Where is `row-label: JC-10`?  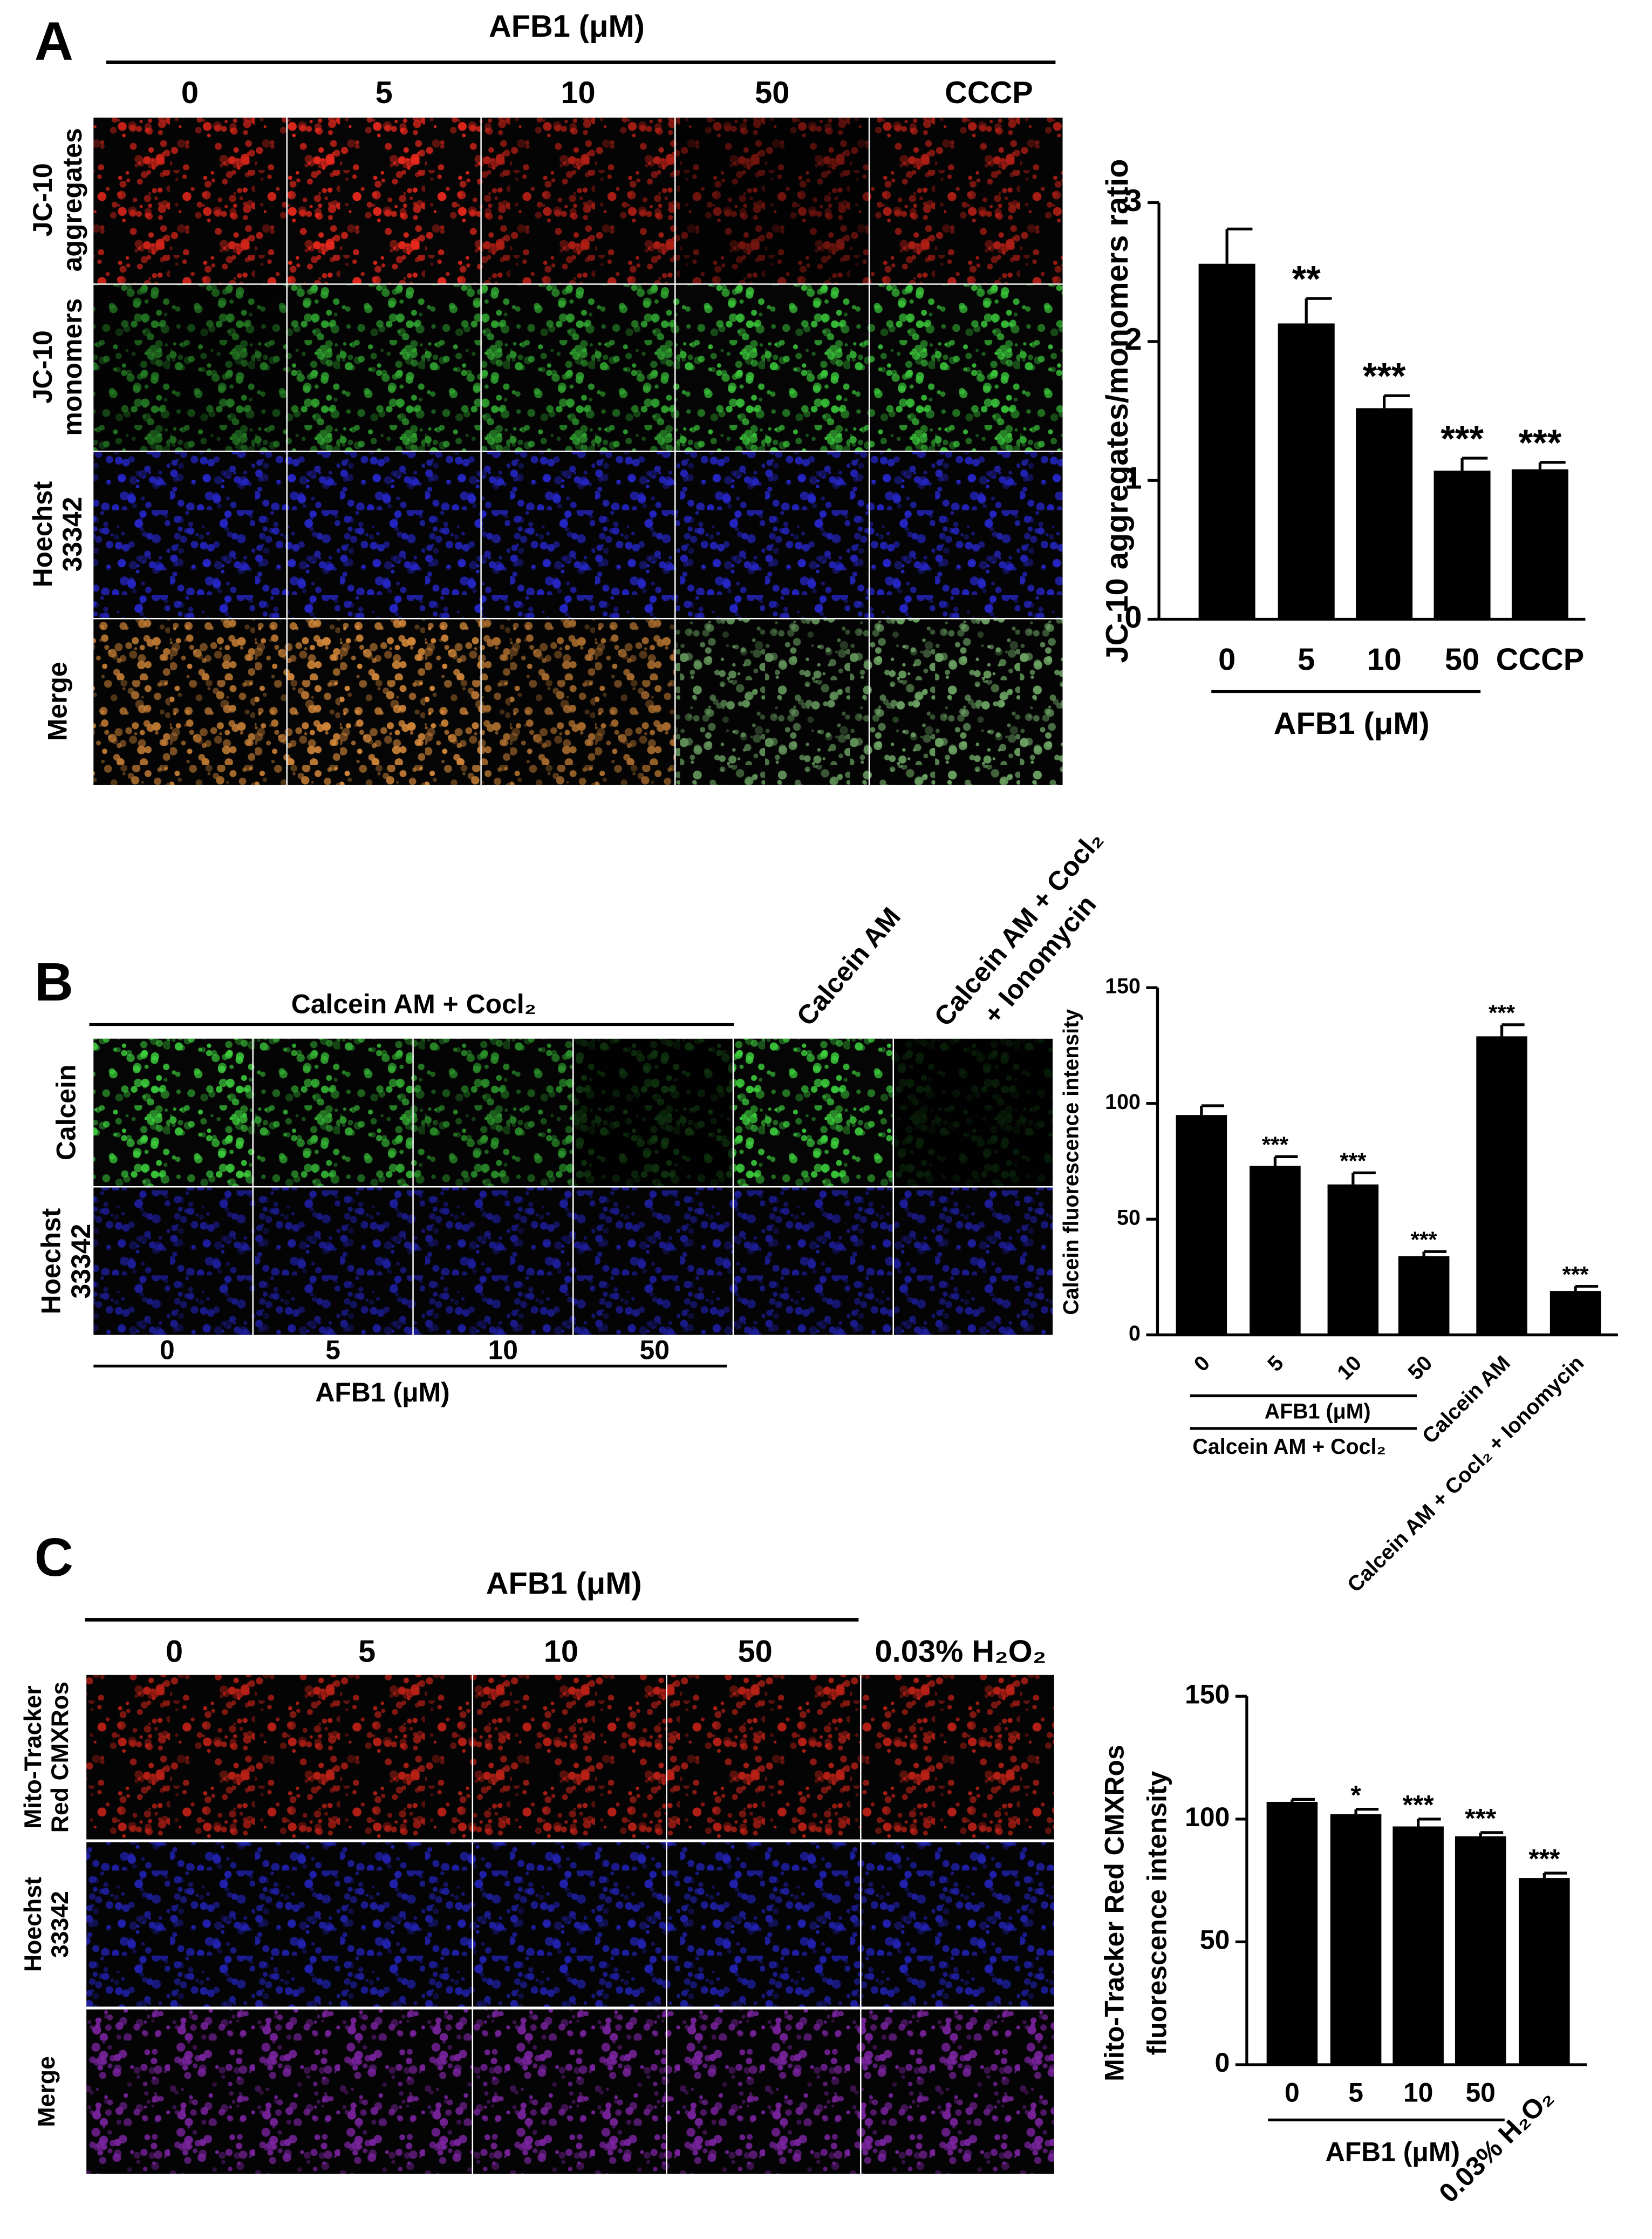 row-label: JC-10 is located at coordinates (43, 200).